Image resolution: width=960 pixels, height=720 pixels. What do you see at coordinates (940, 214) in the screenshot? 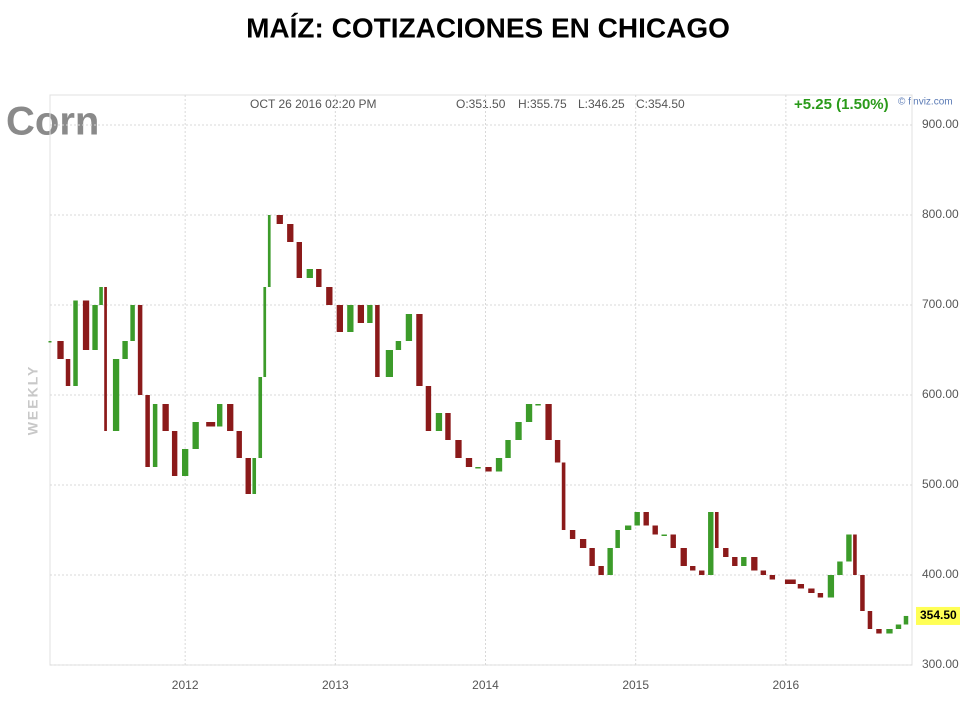
I see `y-tick-label: 800.00` at bounding box center [940, 214].